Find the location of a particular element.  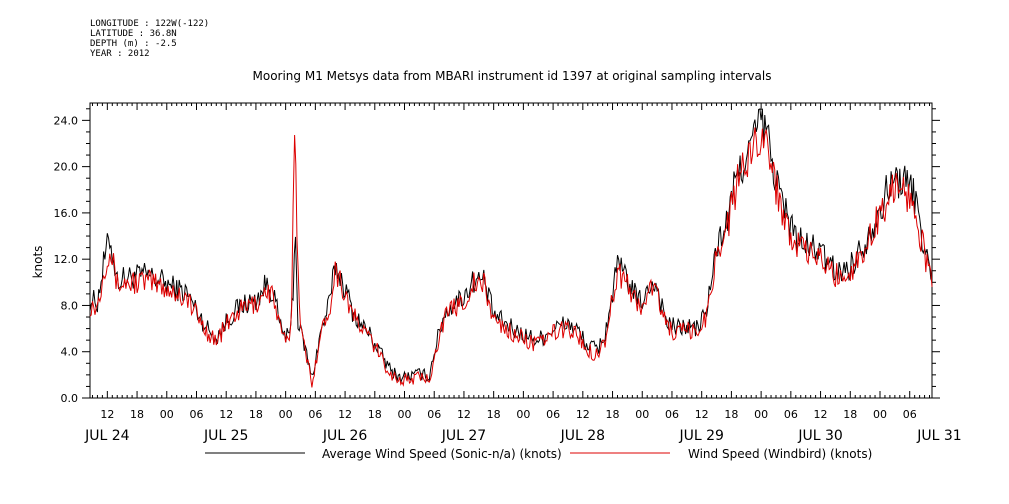

depth-text: DEPTH (m) : -2.5 is located at coordinates (133, 44).